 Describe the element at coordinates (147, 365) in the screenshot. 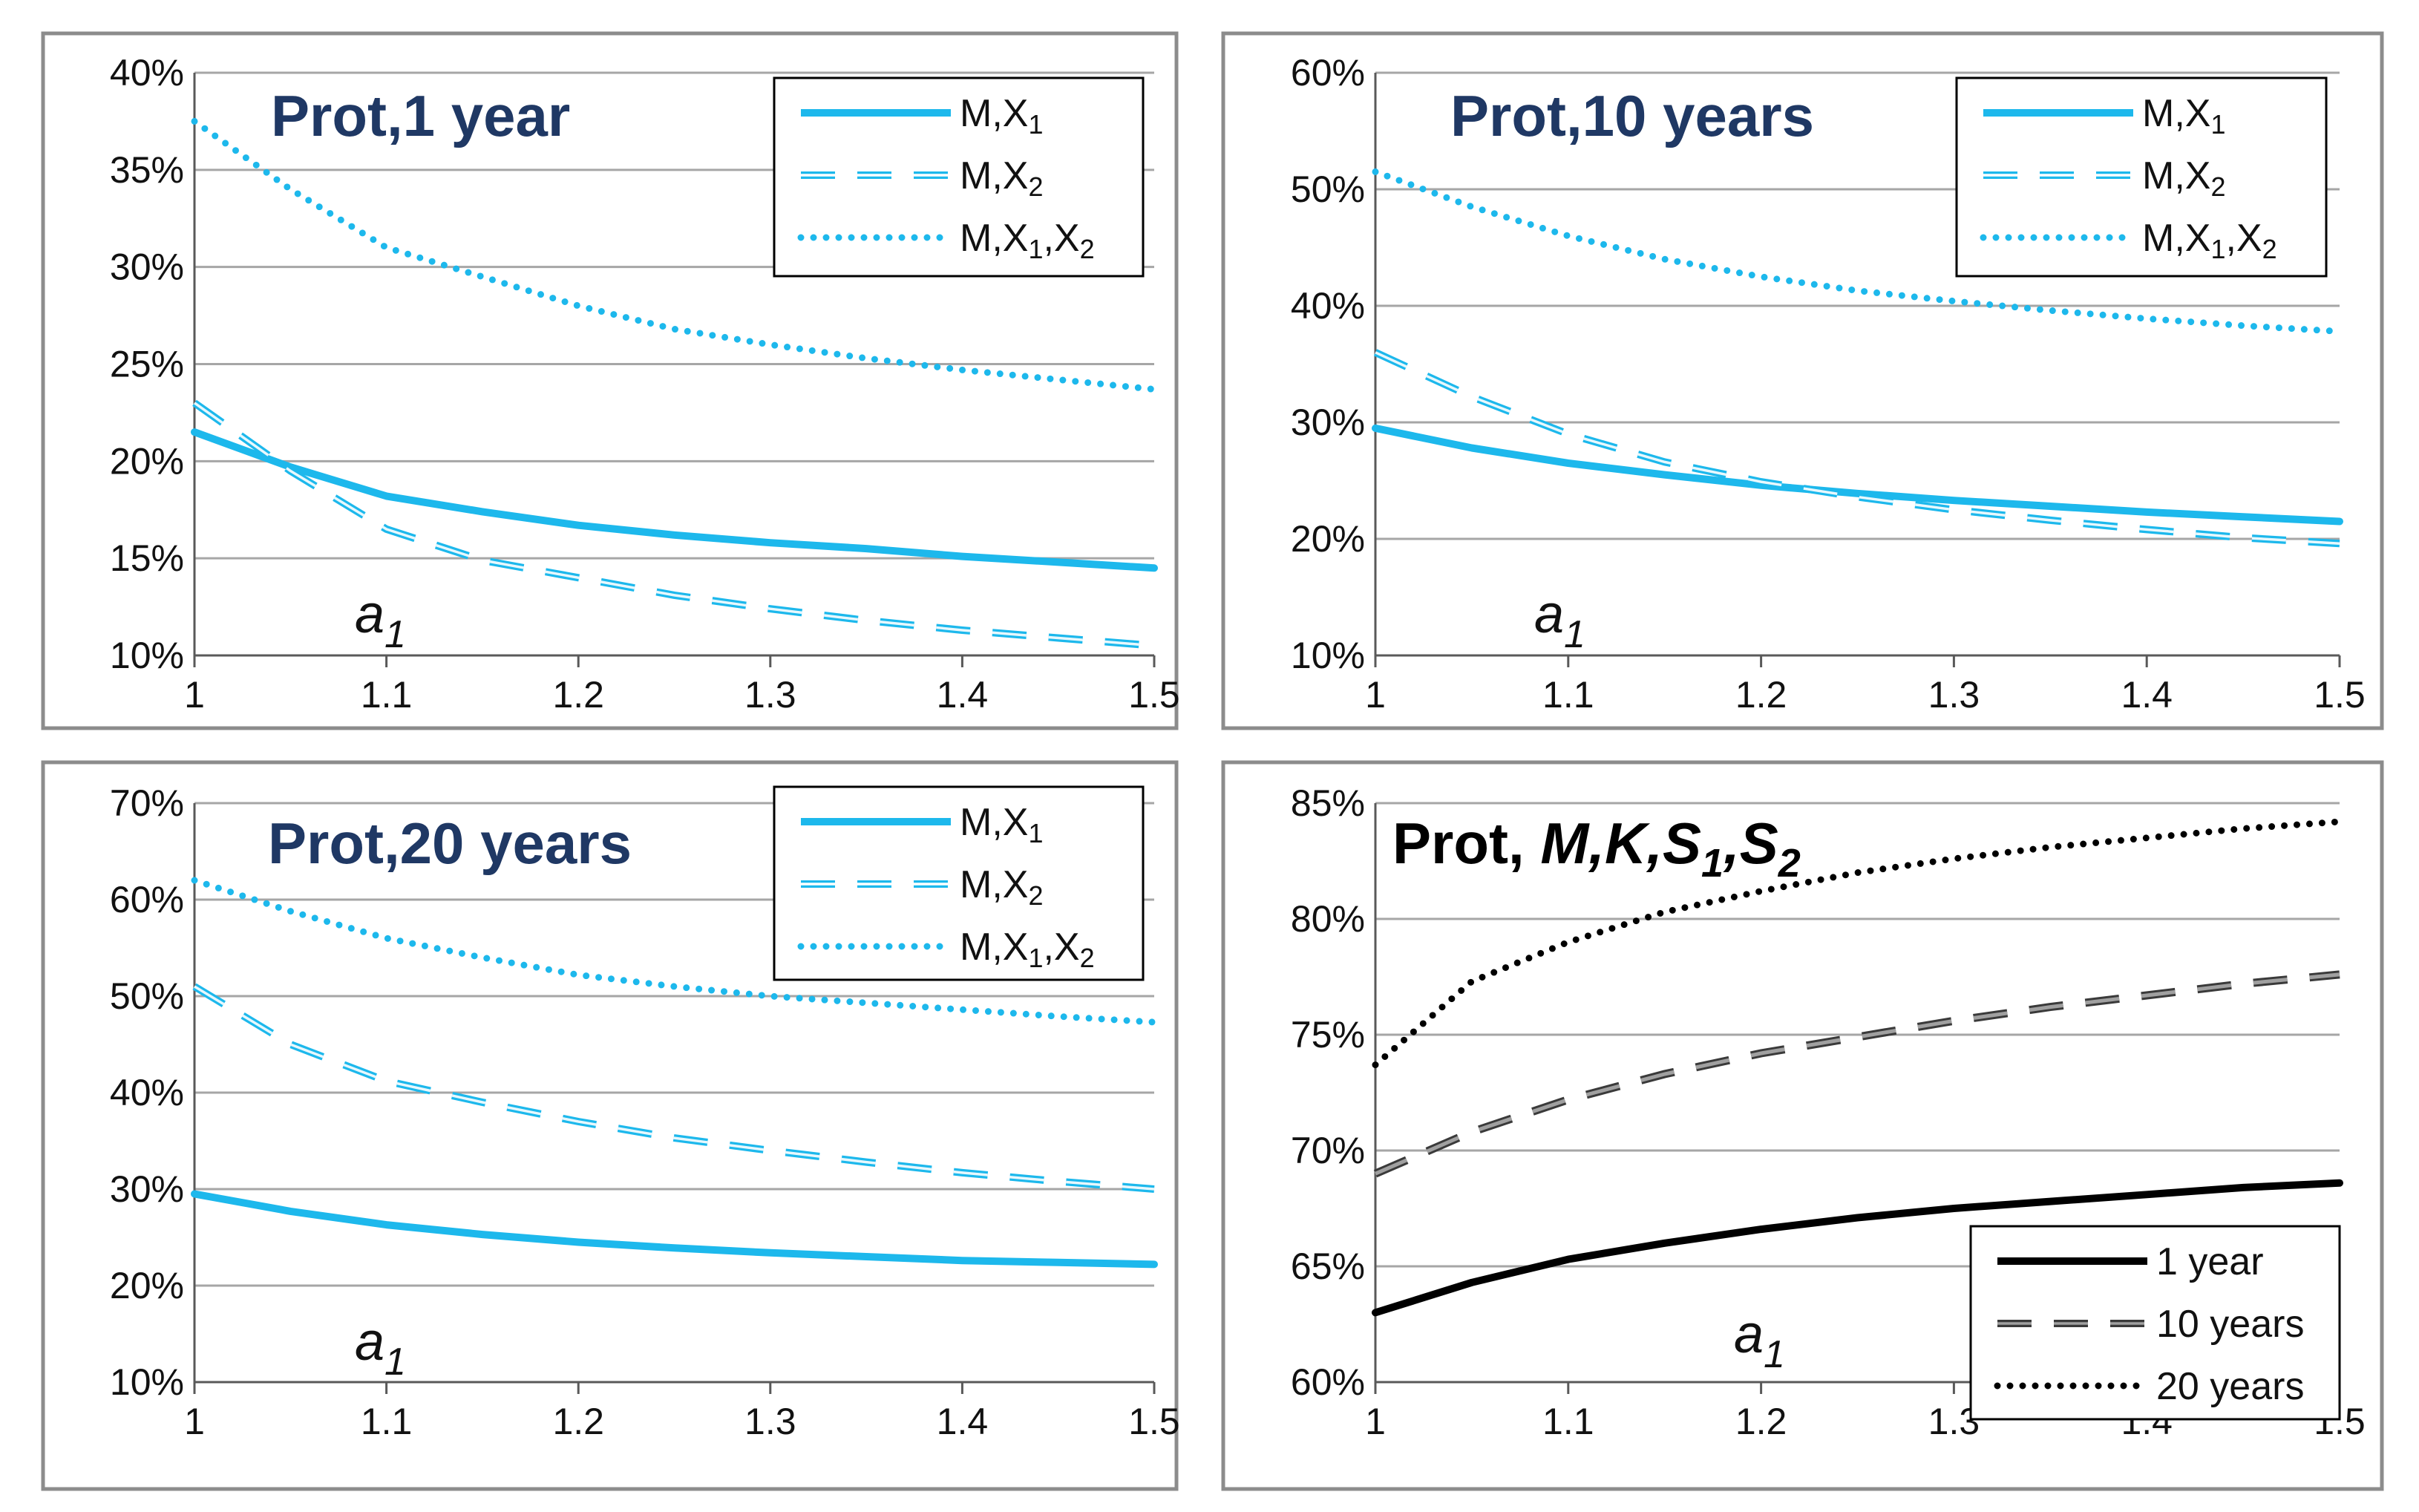

I see `y-tick-label: 25%` at that location.